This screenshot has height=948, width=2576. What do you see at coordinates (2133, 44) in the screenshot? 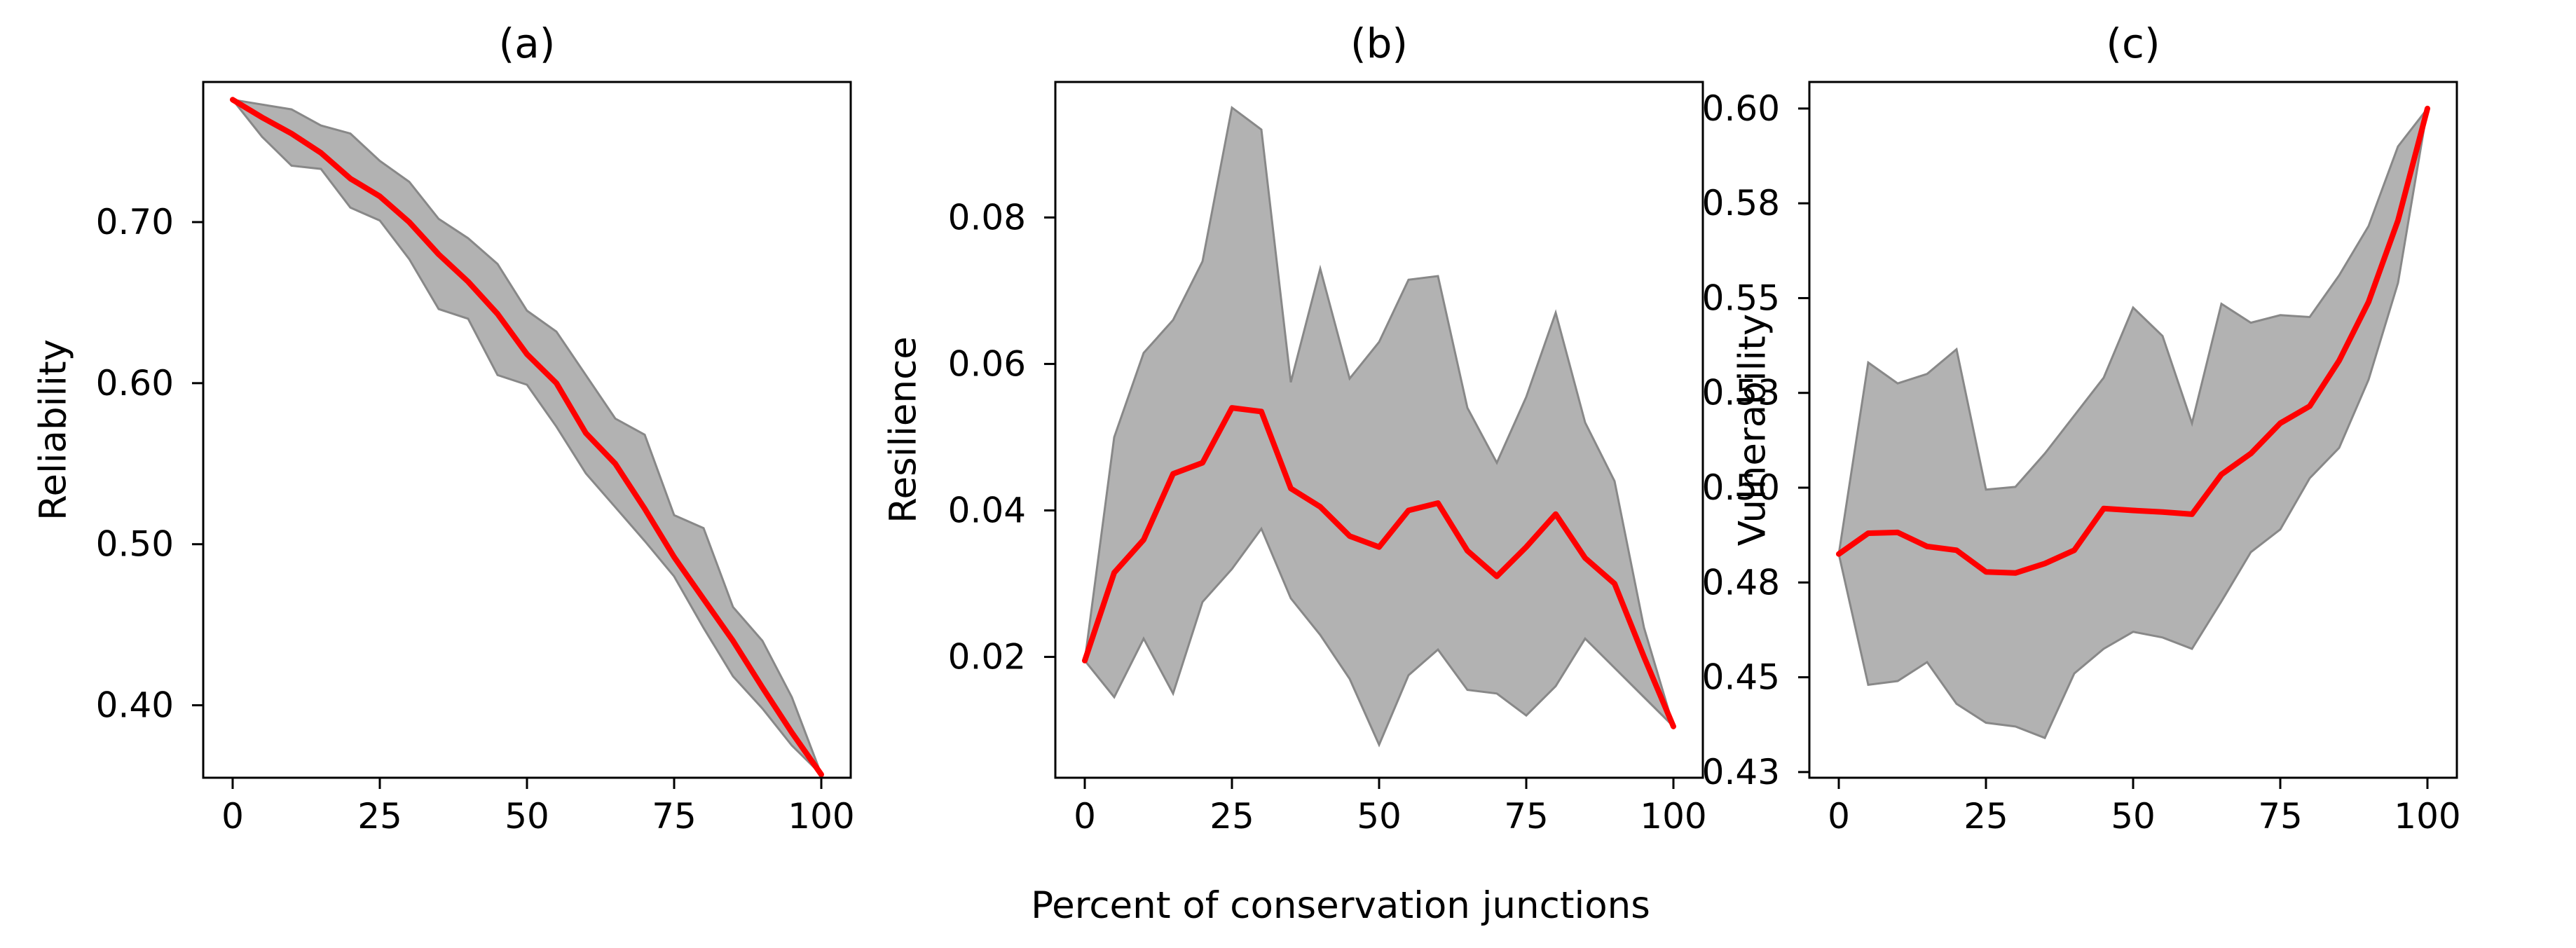
I see `panel-title: (c)` at bounding box center [2133, 44].